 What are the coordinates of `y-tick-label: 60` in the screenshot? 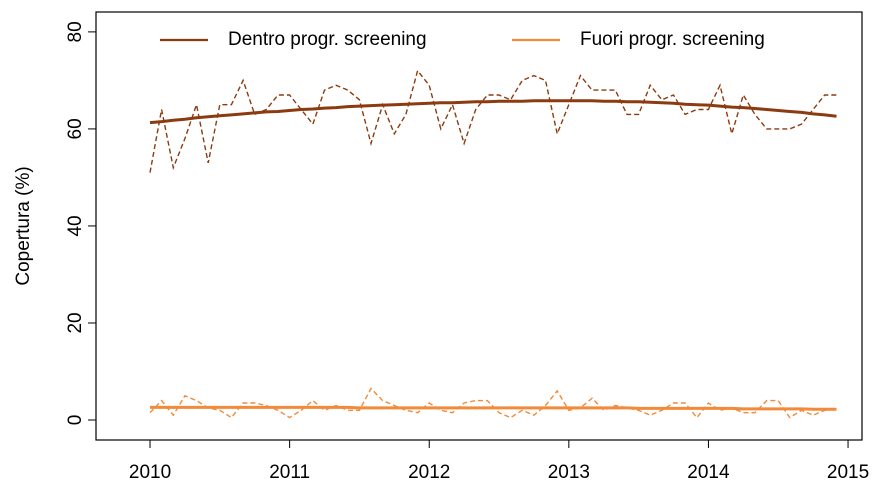 It's located at (75, 128).